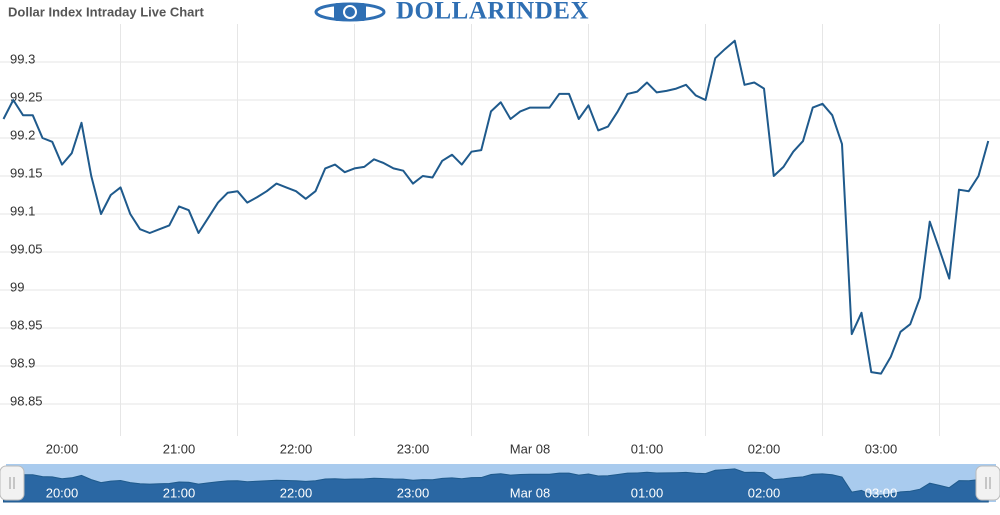 This screenshot has height=515, width=1000. What do you see at coordinates (496, 485) in the screenshot?
I see `navigator-area` at bounding box center [496, 485].